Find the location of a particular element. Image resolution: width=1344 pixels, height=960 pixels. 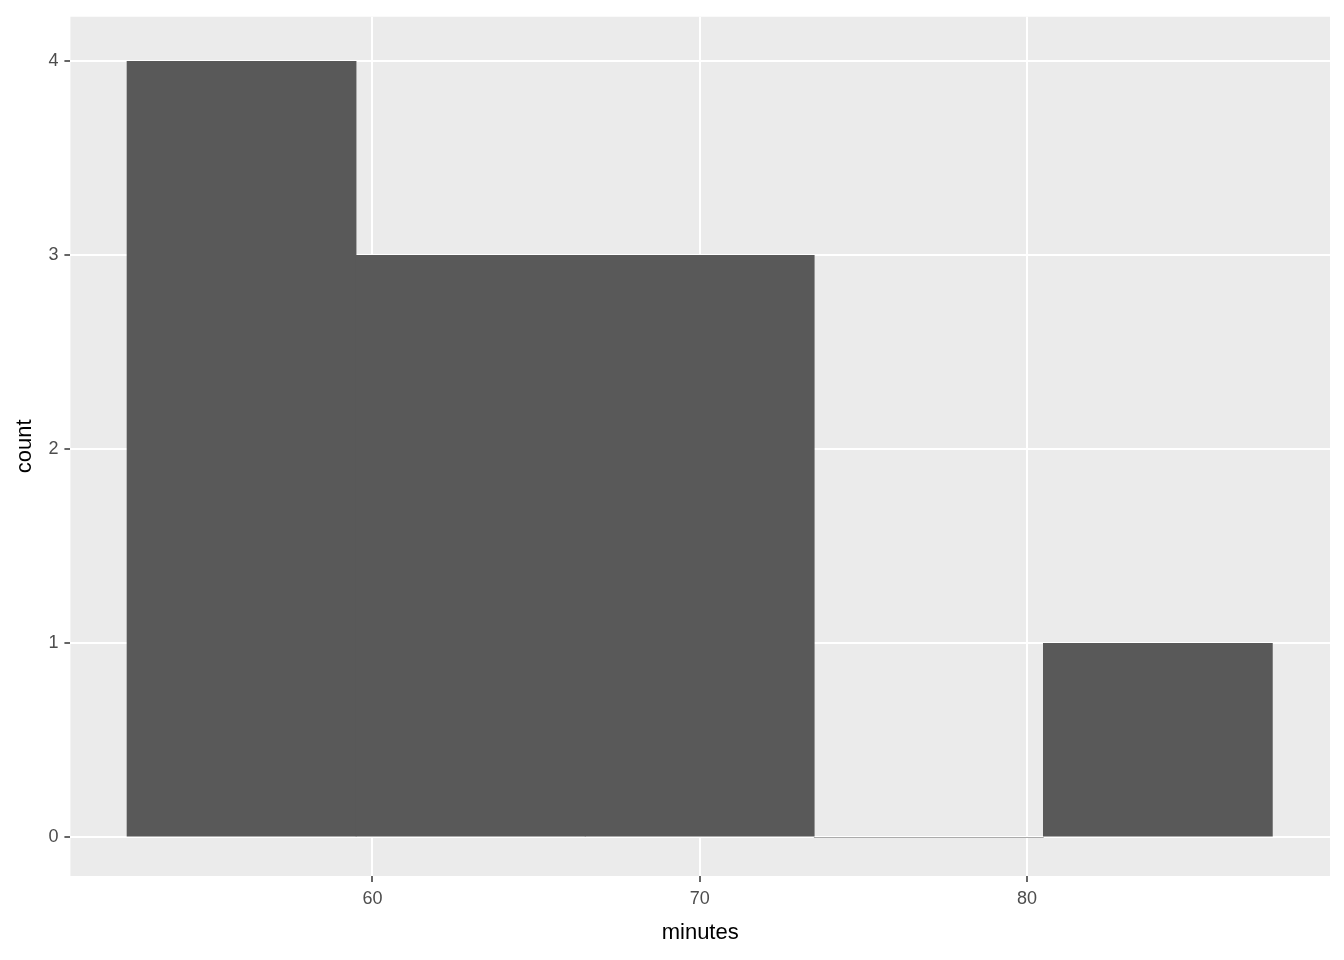

y-tick-label: 2 is located at coordinates (53, 448).